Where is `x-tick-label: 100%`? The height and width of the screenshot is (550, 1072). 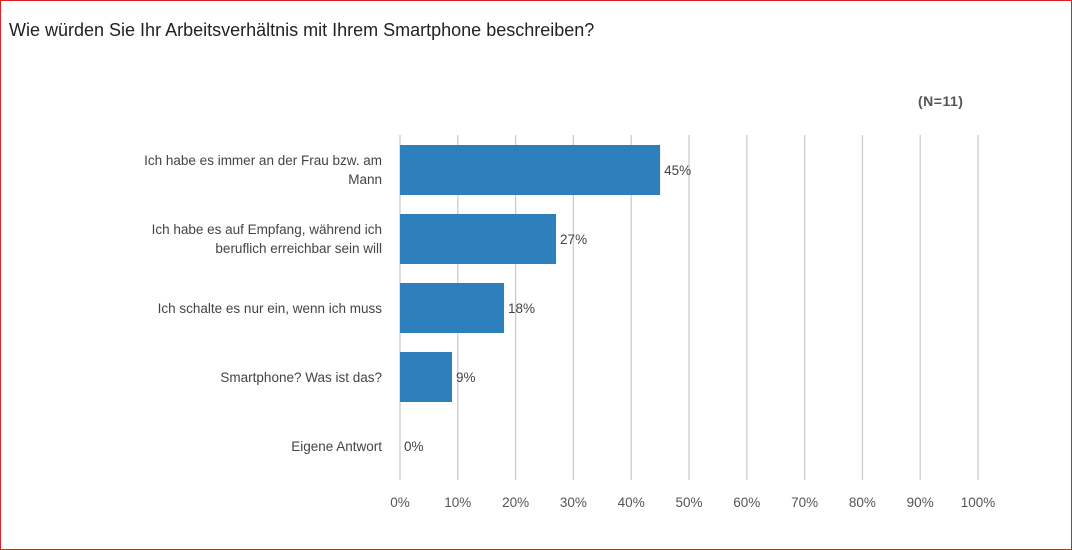
x-tick-label: 100% is located at coordinates (978, 502).